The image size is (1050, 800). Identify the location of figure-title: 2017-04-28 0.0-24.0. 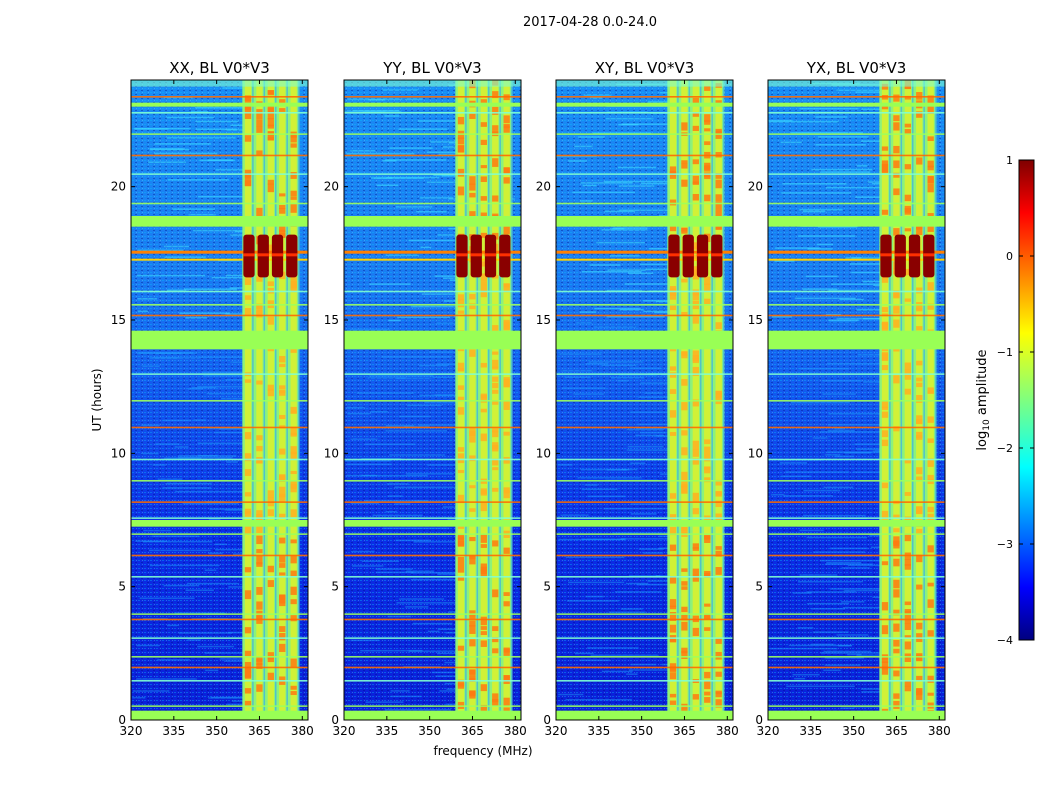
(590, 22).